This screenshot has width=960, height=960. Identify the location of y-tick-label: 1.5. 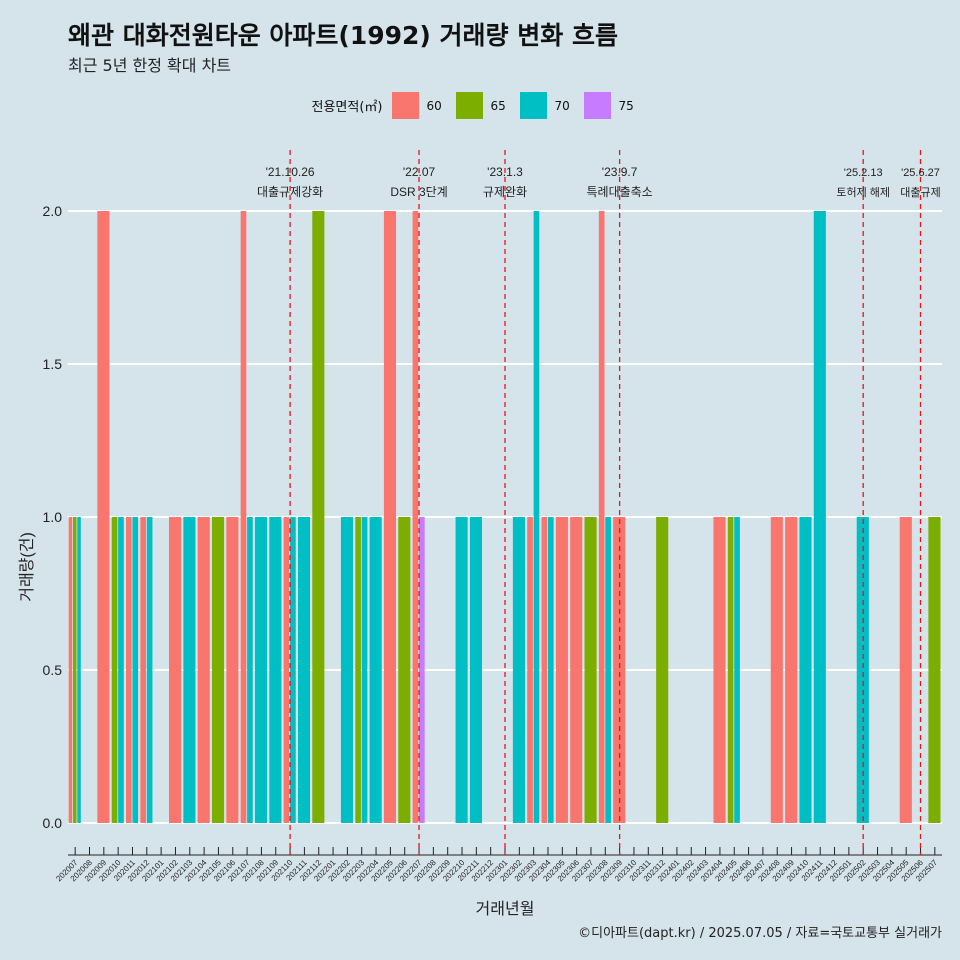
(53, 364).